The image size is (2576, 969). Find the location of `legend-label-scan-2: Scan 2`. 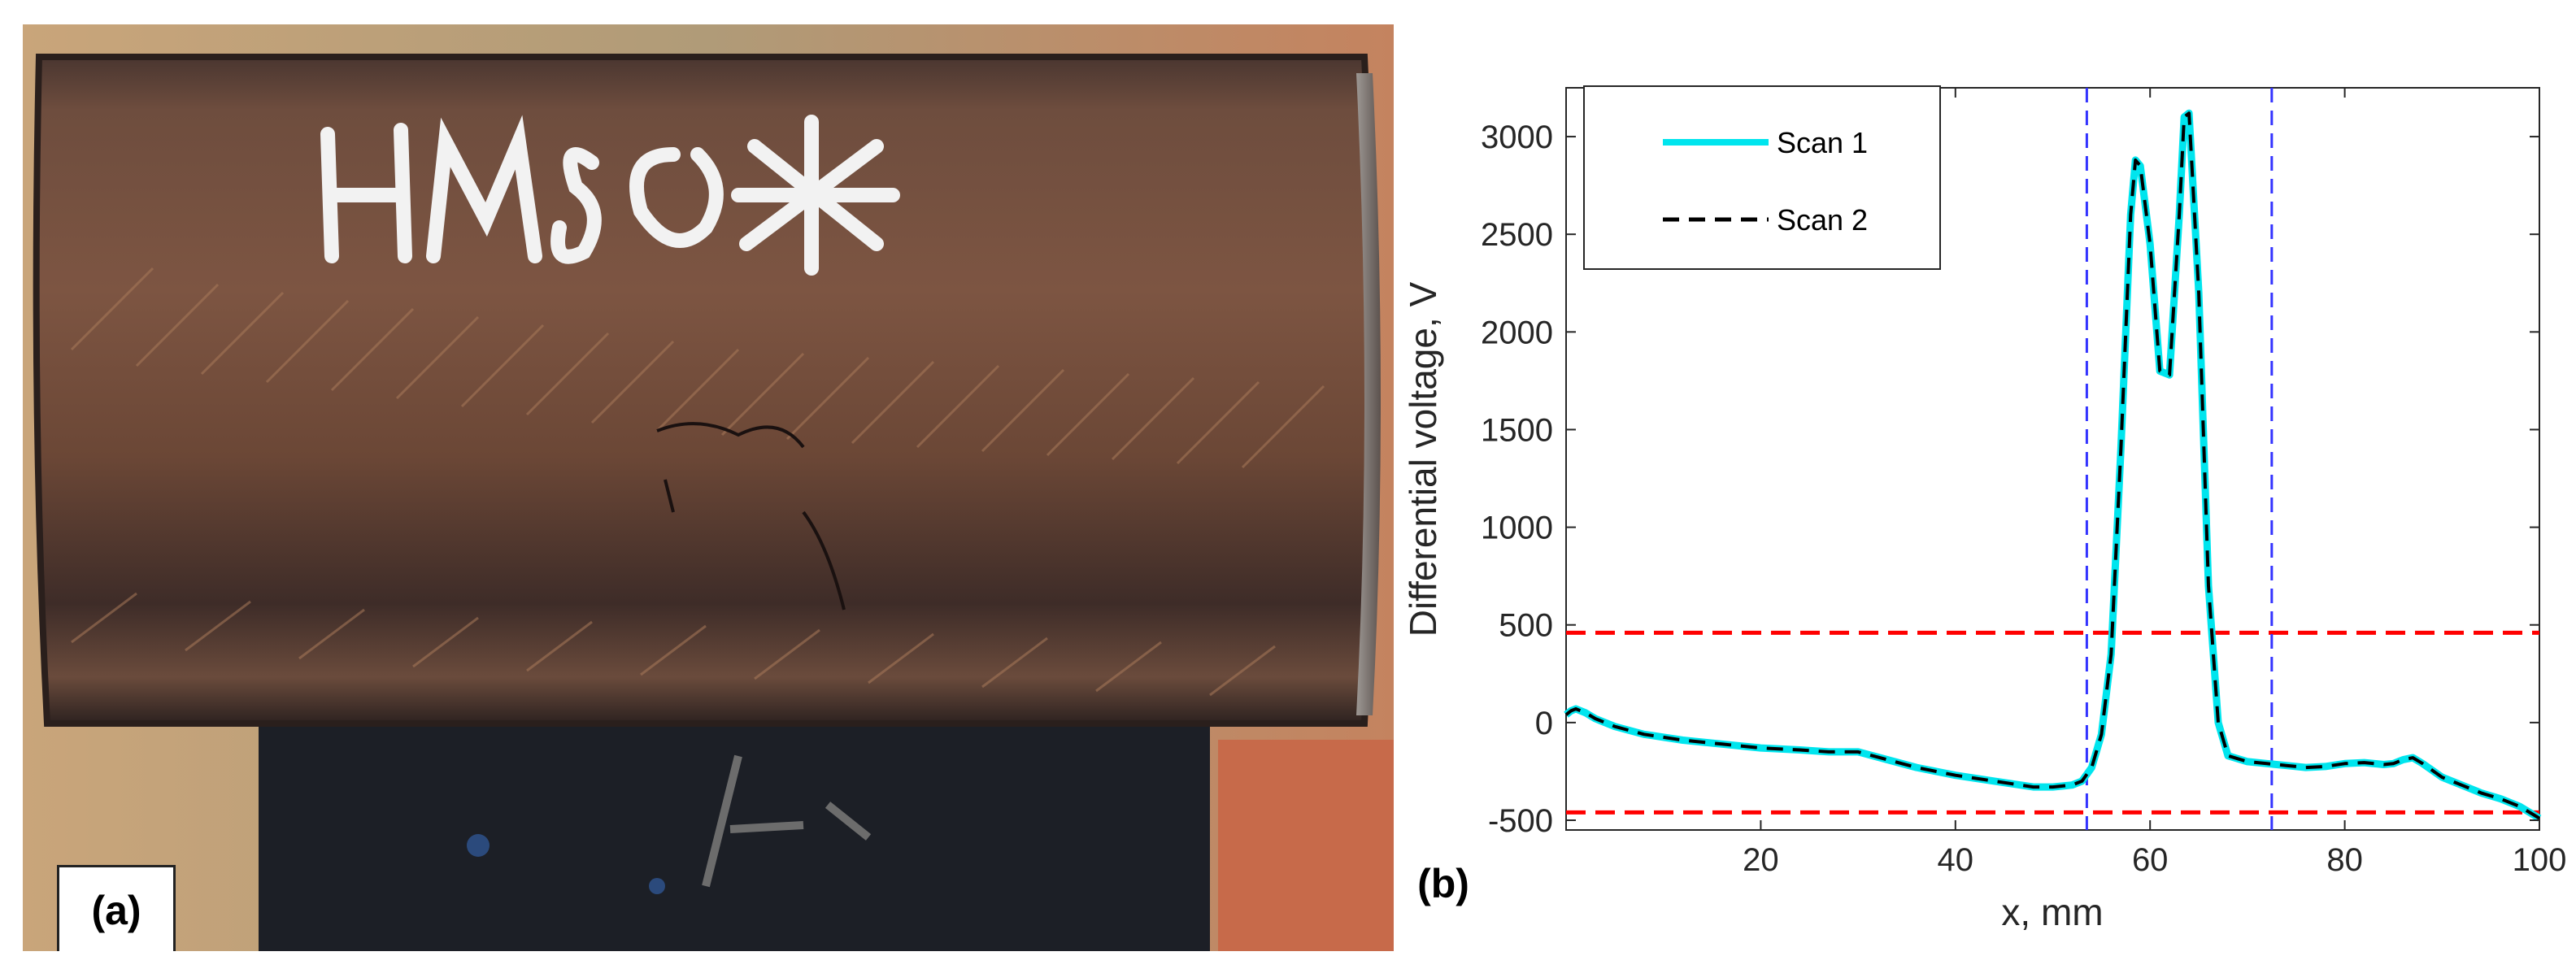

legend-label-scan-2: Scan 2 is located at coordinates (1822, 220).